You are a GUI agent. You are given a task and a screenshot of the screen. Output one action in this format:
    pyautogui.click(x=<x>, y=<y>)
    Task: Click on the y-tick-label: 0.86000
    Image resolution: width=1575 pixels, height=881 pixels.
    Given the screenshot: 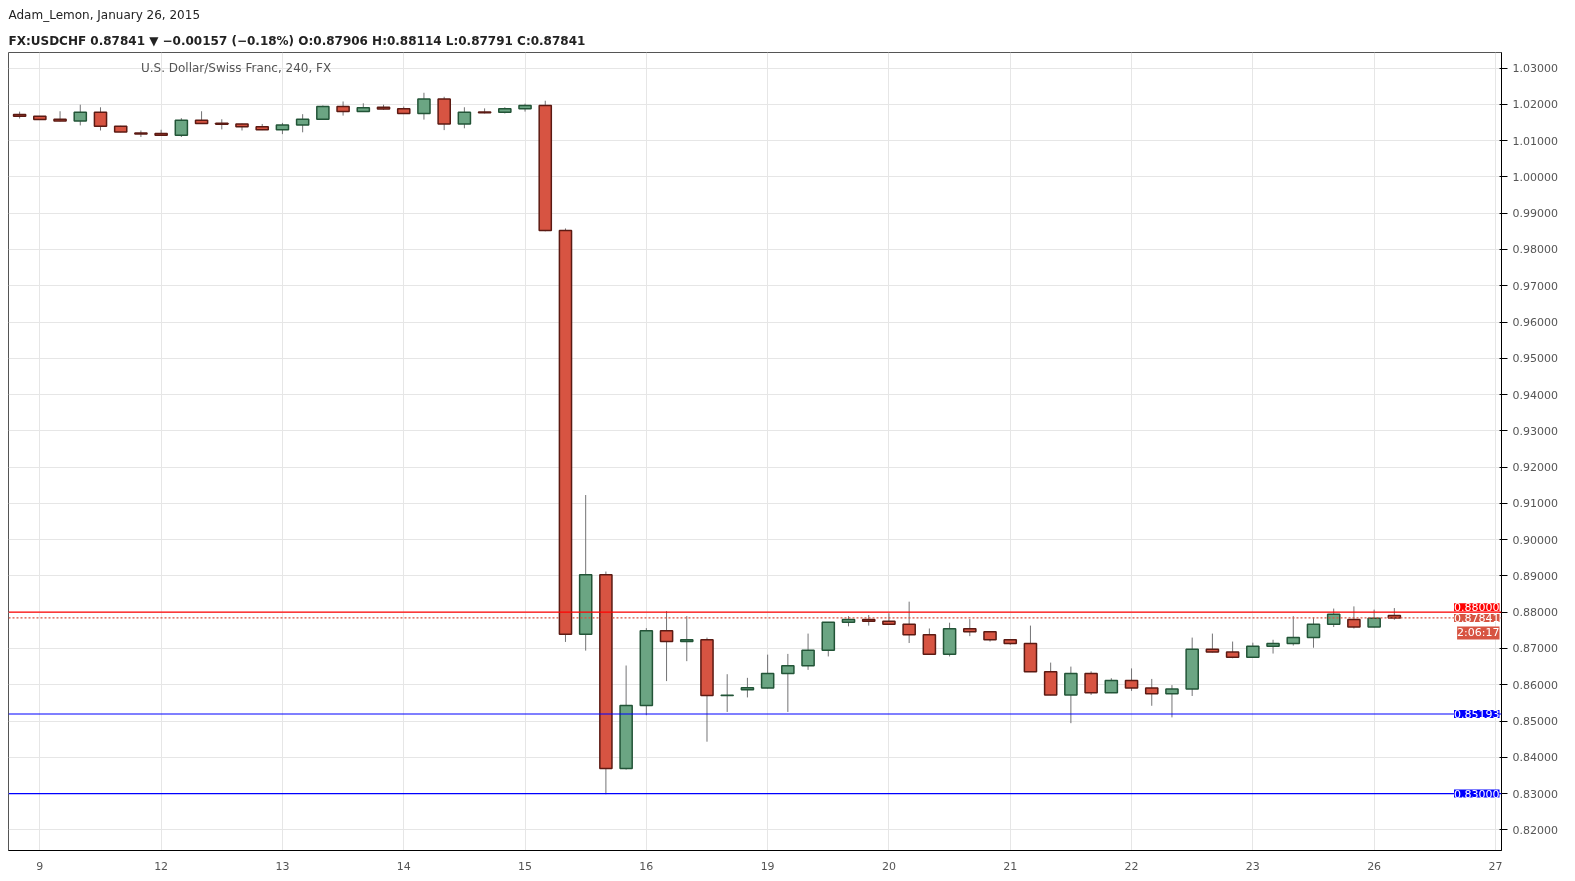 What is the action you would take?
    pyautogui.click(x=1535, y=685)
    